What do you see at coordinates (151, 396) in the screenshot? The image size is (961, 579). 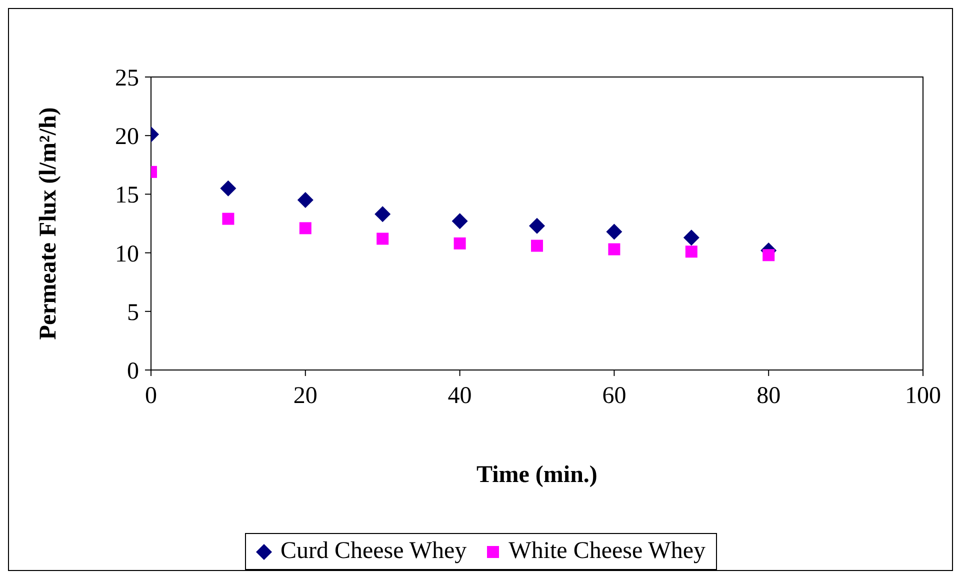 I see `x-tick-label: 0` at bounding box center [151, 396].